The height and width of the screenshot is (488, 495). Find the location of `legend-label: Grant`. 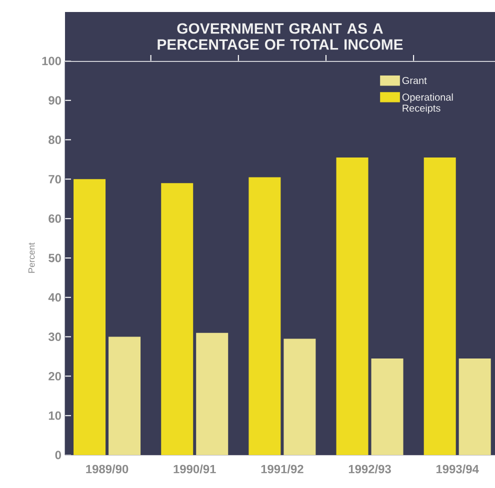

legend-label: Grant is located at coordinates (414, 80).